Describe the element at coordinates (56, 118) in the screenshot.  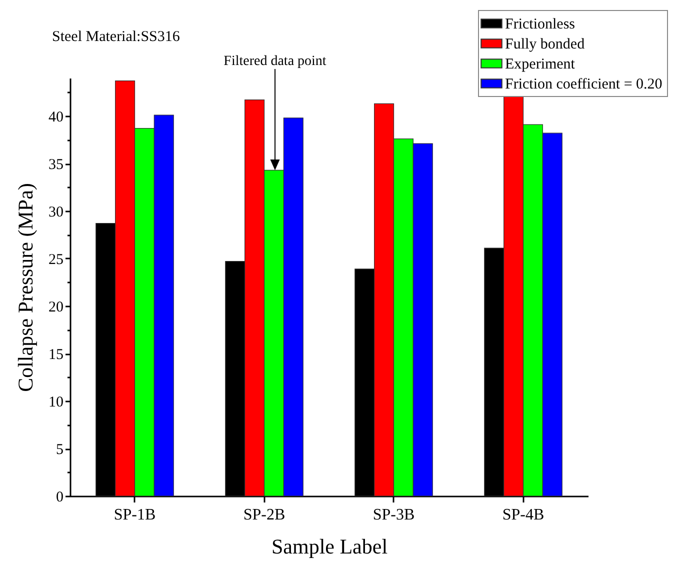
I see `y-tick-label: 40` at that location.